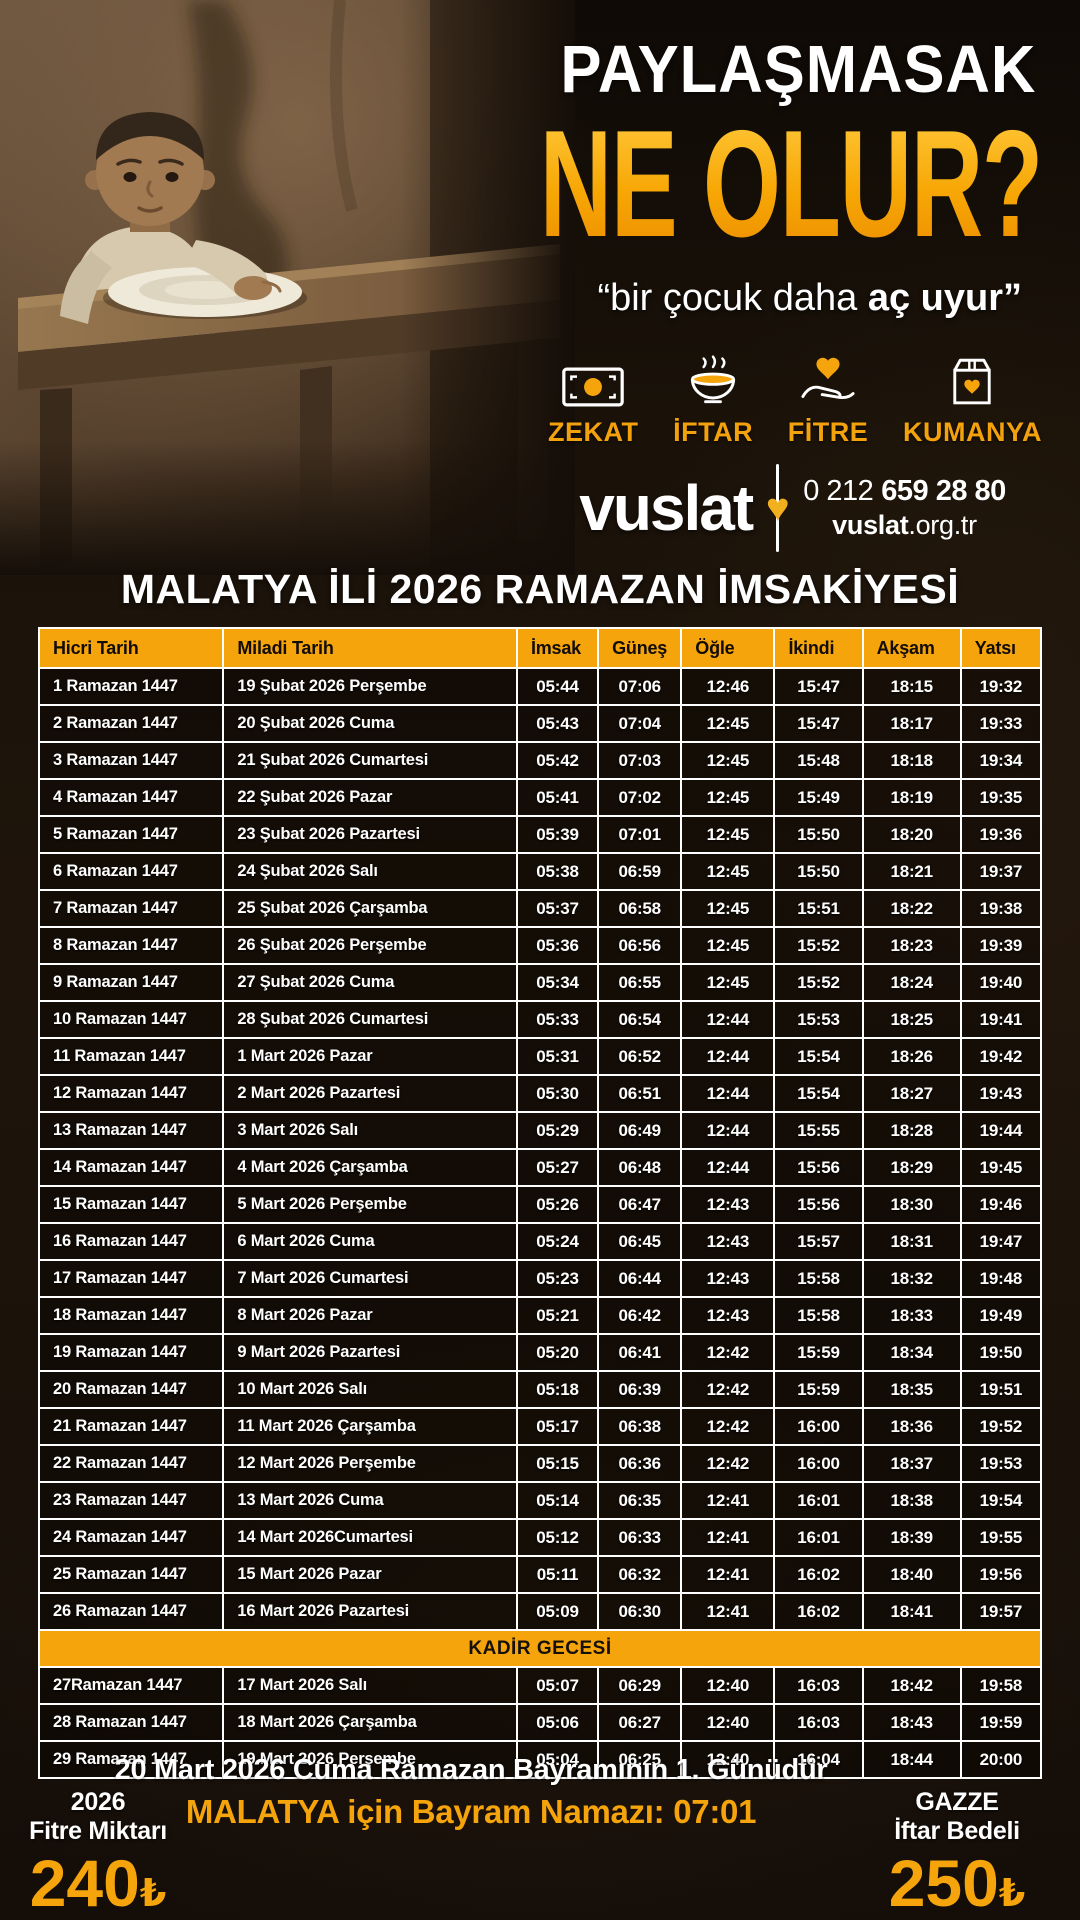 The height and width of the screenshot is (1920, 1080). What do you see at coordinates (131, 648) in the screenshot?
I see `column-header: Hicri Tarih` at bounding box center [131, 648].